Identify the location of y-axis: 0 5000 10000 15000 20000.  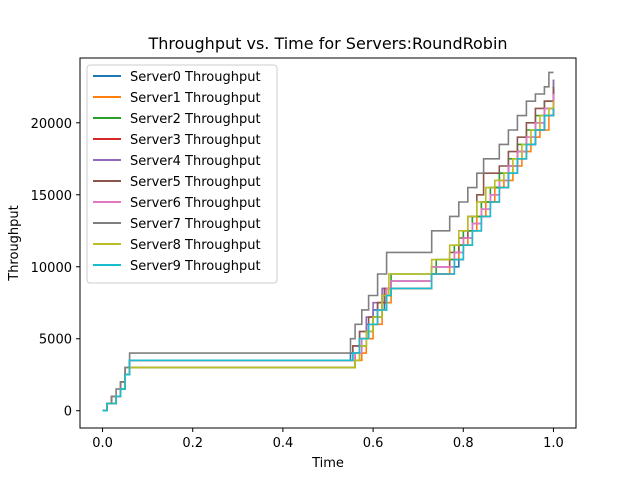
(55, 268).